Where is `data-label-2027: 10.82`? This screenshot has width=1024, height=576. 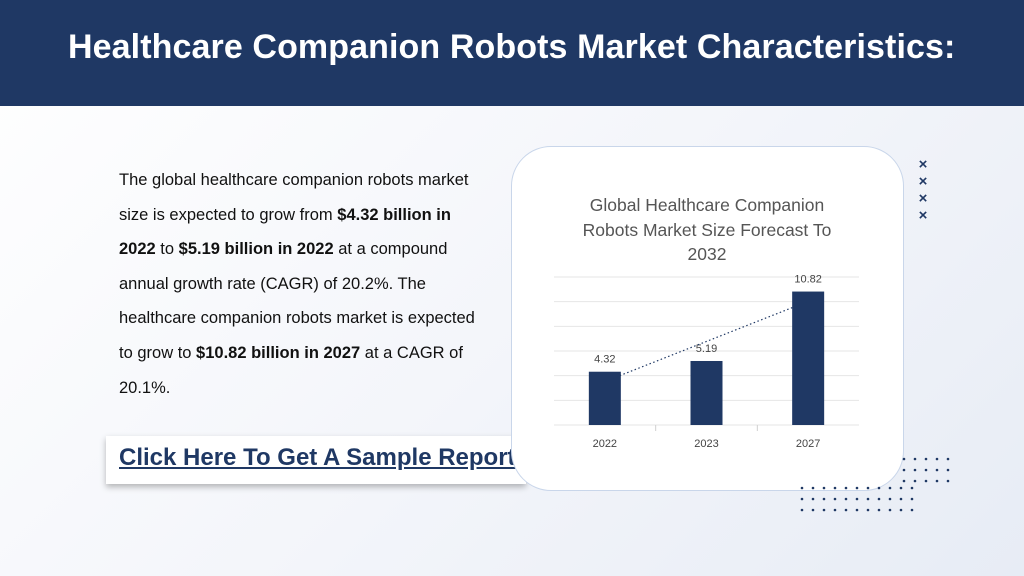
data-label-2027: 10.82 is located at coordinates (808, 280).